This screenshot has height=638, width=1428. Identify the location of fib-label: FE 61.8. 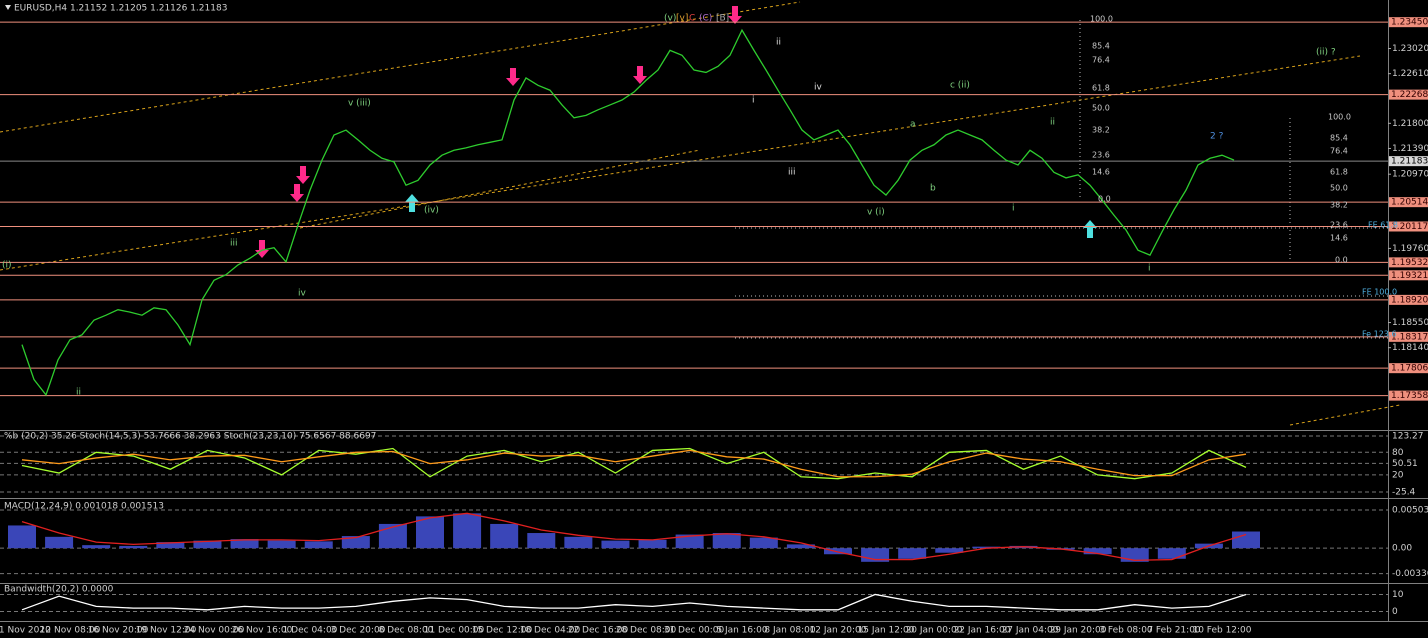
(1383, 225).